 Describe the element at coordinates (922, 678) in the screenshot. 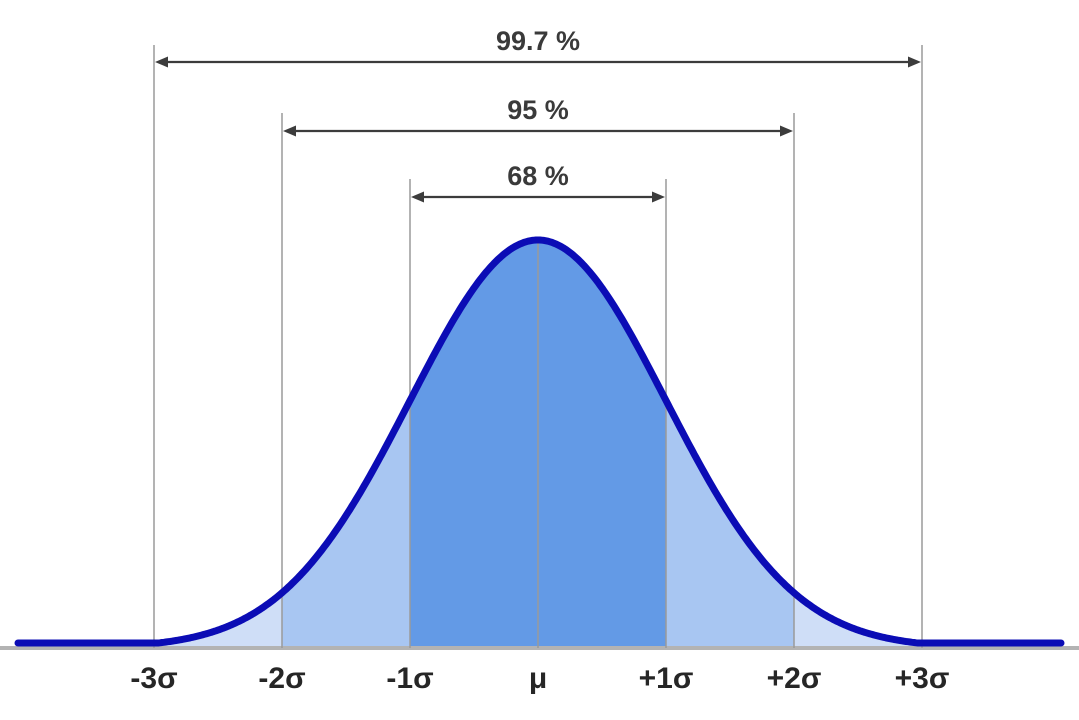

I see `axis-label-+3σ: +3σ` at that location.